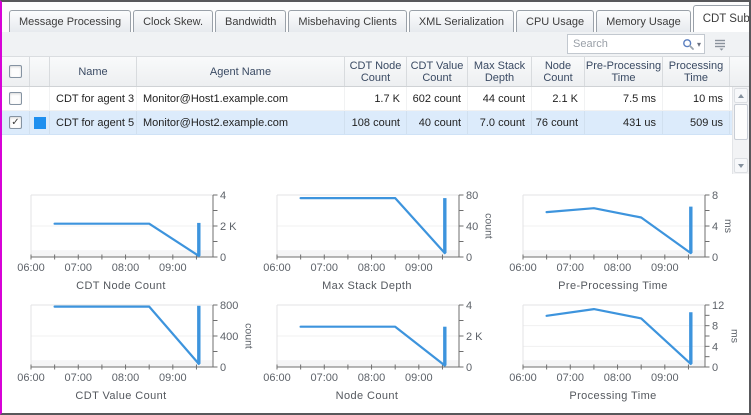  What do you see at coordinates (688, 44) in the screenshot?
I see `search-icon` at bounding box center [688, 44].